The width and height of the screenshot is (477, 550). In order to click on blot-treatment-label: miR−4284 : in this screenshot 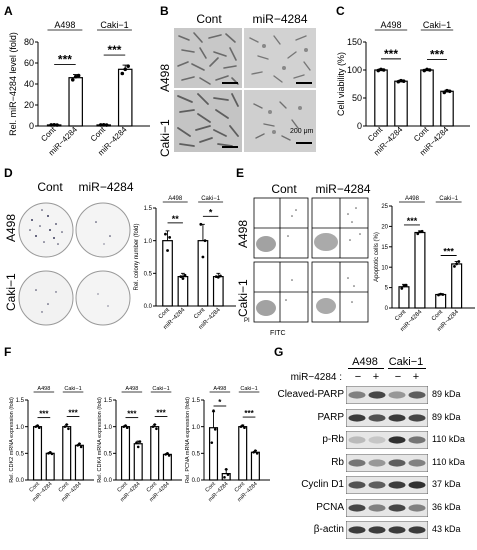, I will do `click(316, 377)`.